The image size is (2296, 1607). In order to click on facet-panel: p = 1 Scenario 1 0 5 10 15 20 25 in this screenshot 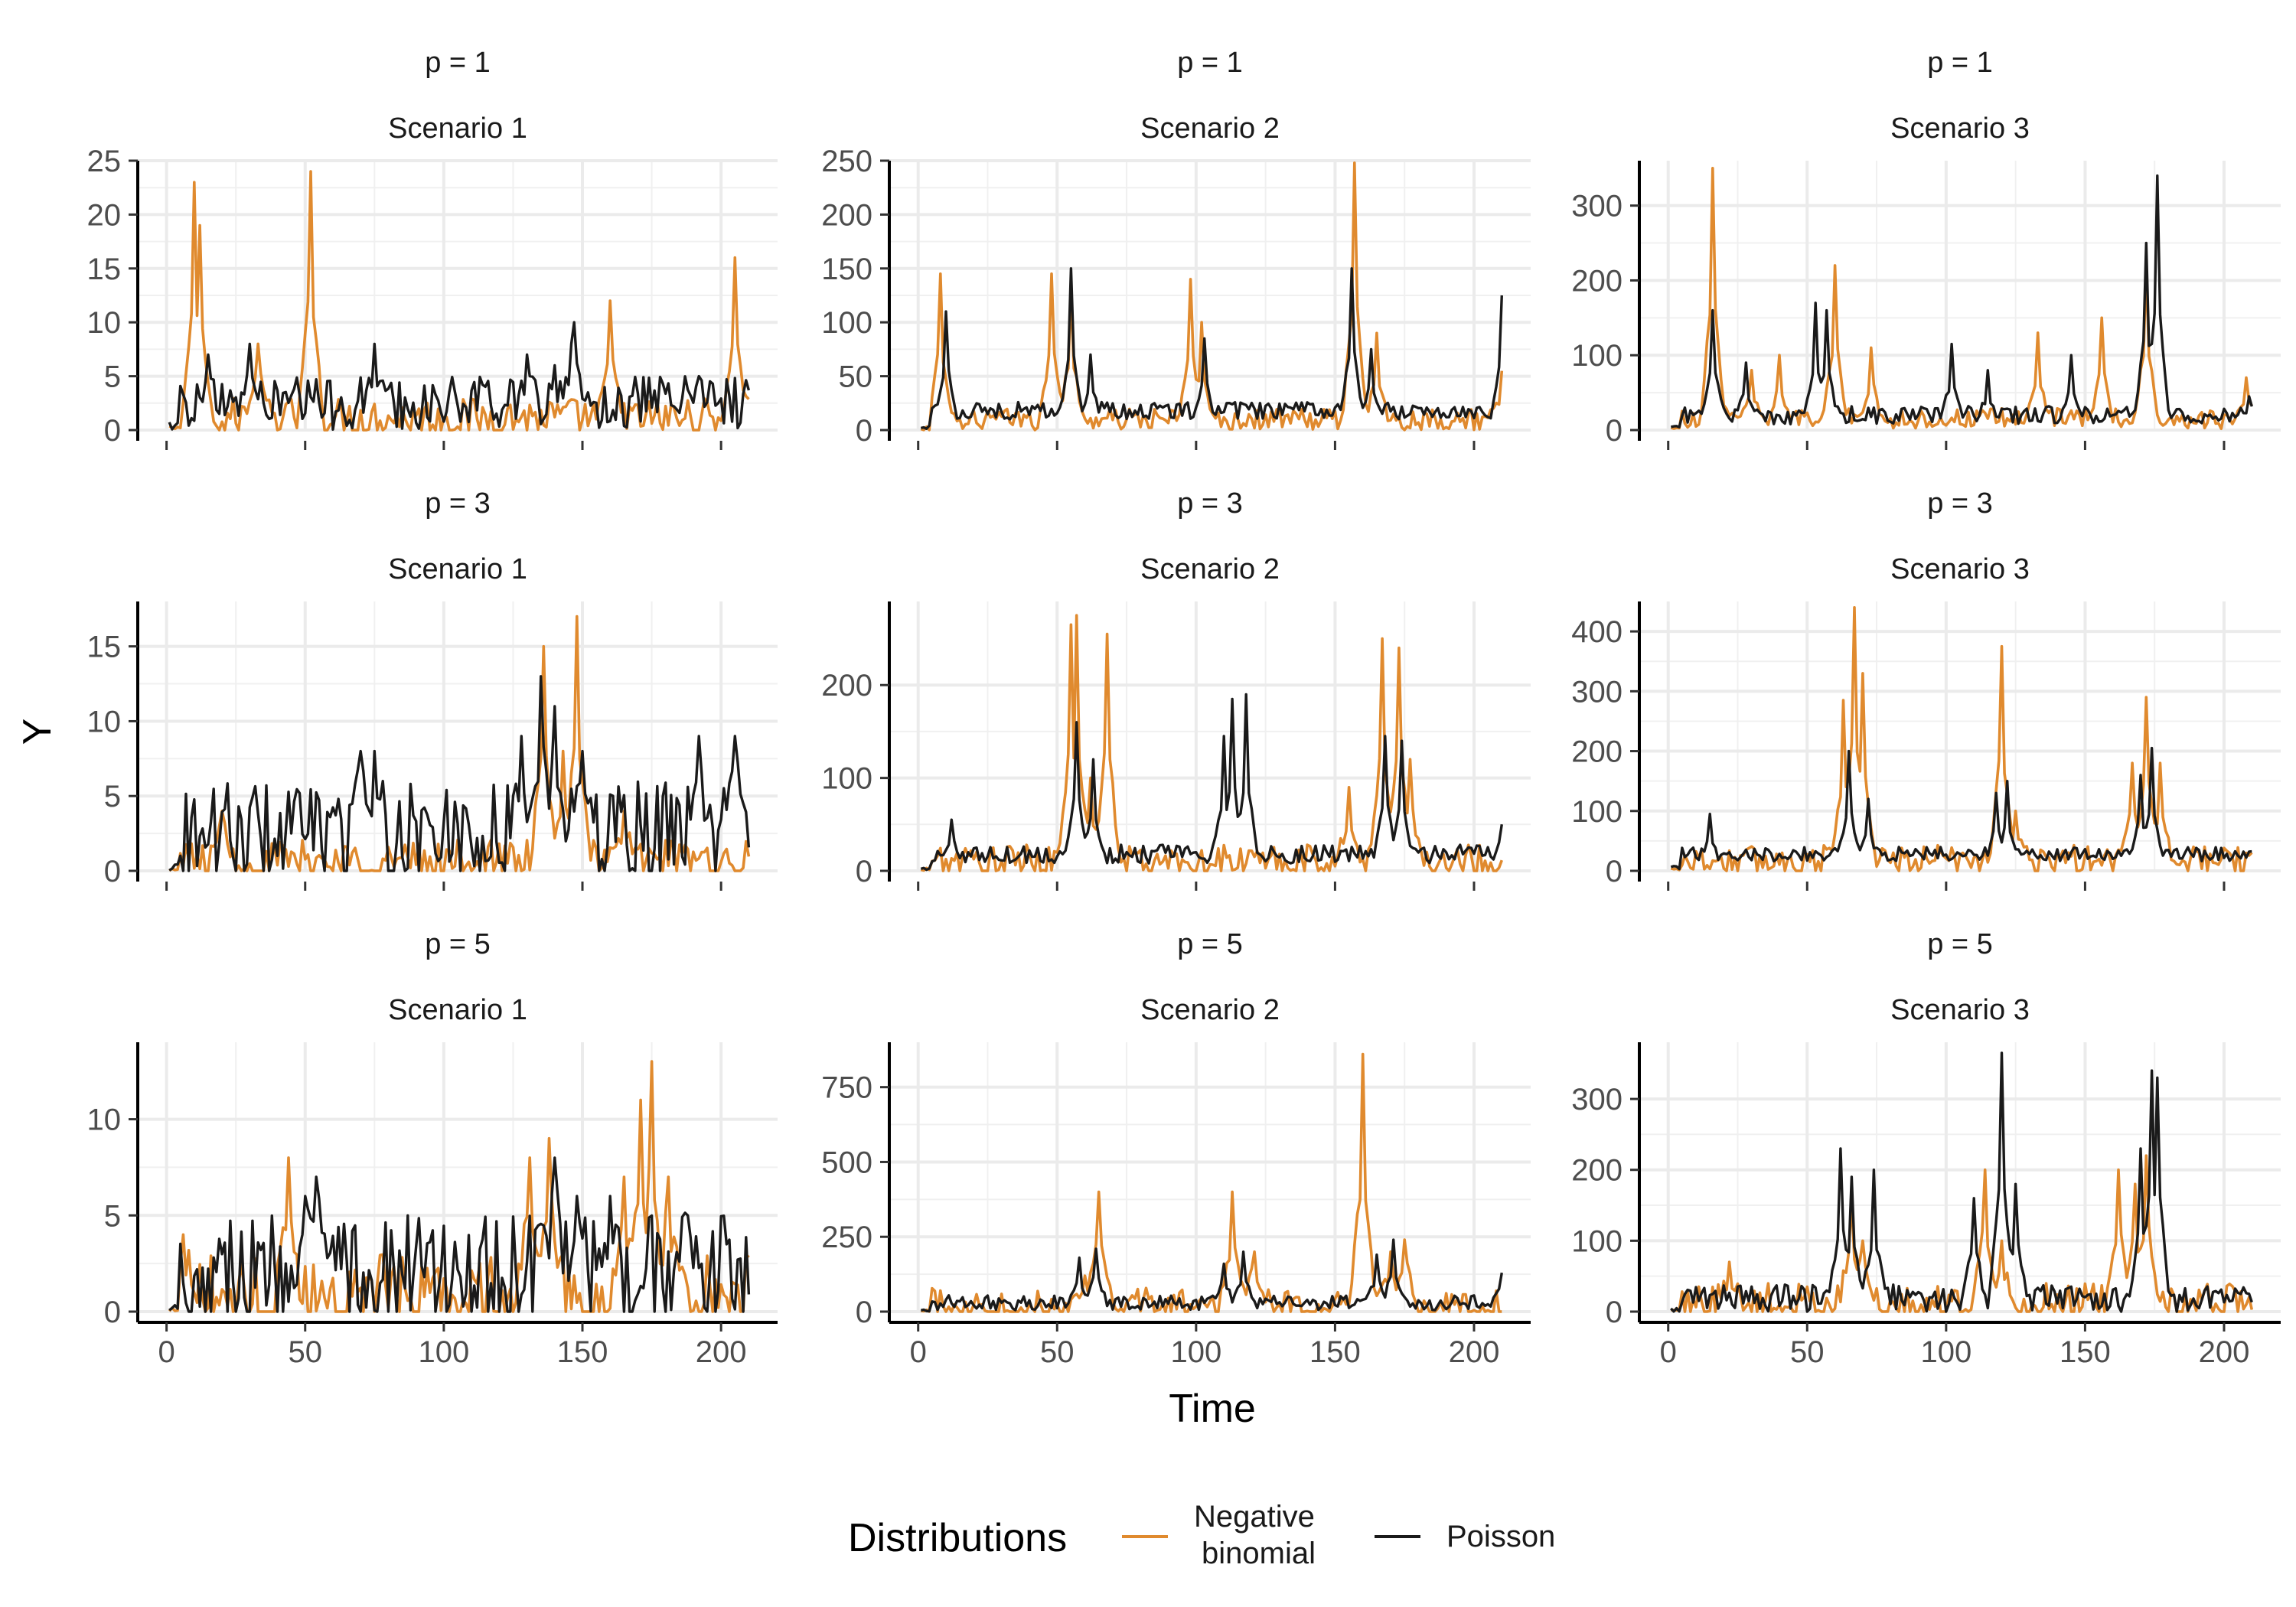, I will do `click(432, 248)`.